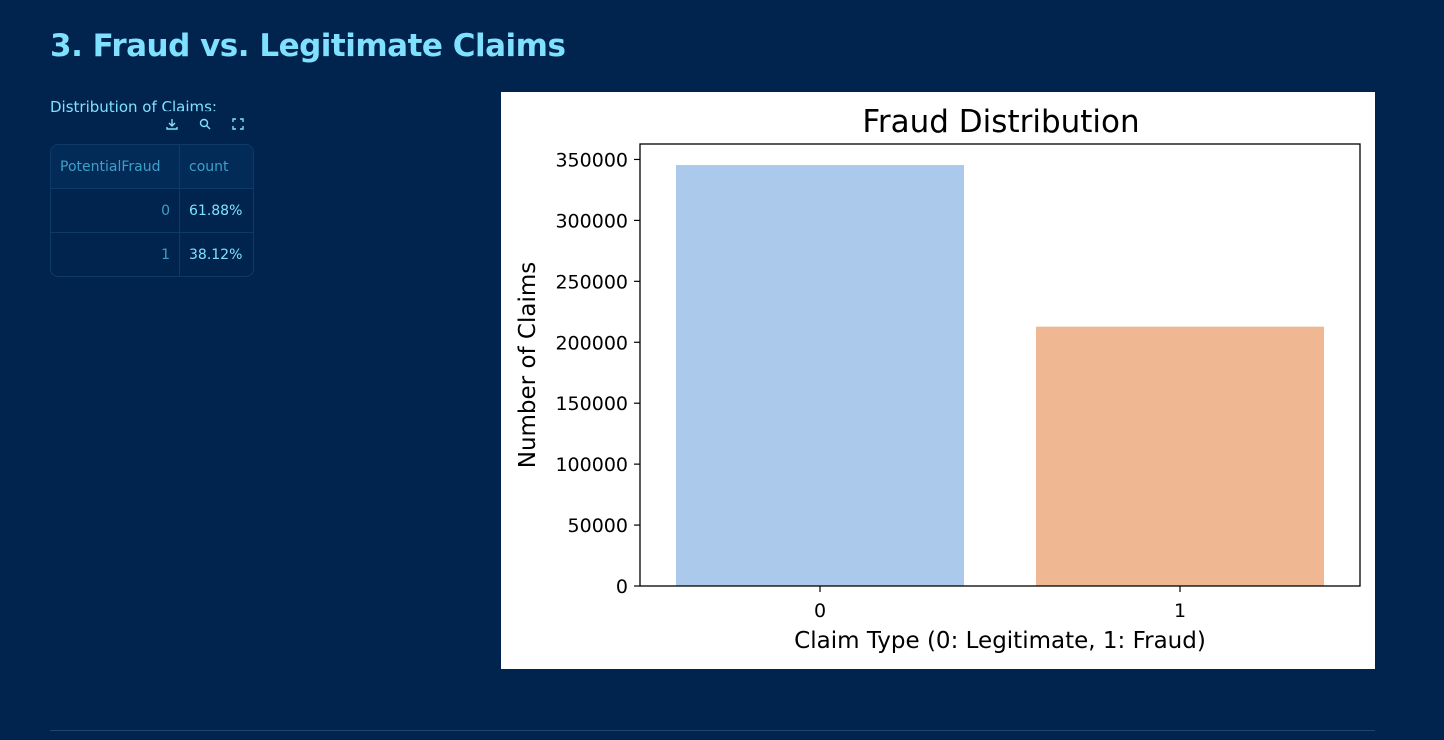 Image resolution: width=1444 pixels, height=740 pixels. What do you see at coordinates (712, 730) in the screenshot?
I see `section-divider` at bounding box center [712, 730].